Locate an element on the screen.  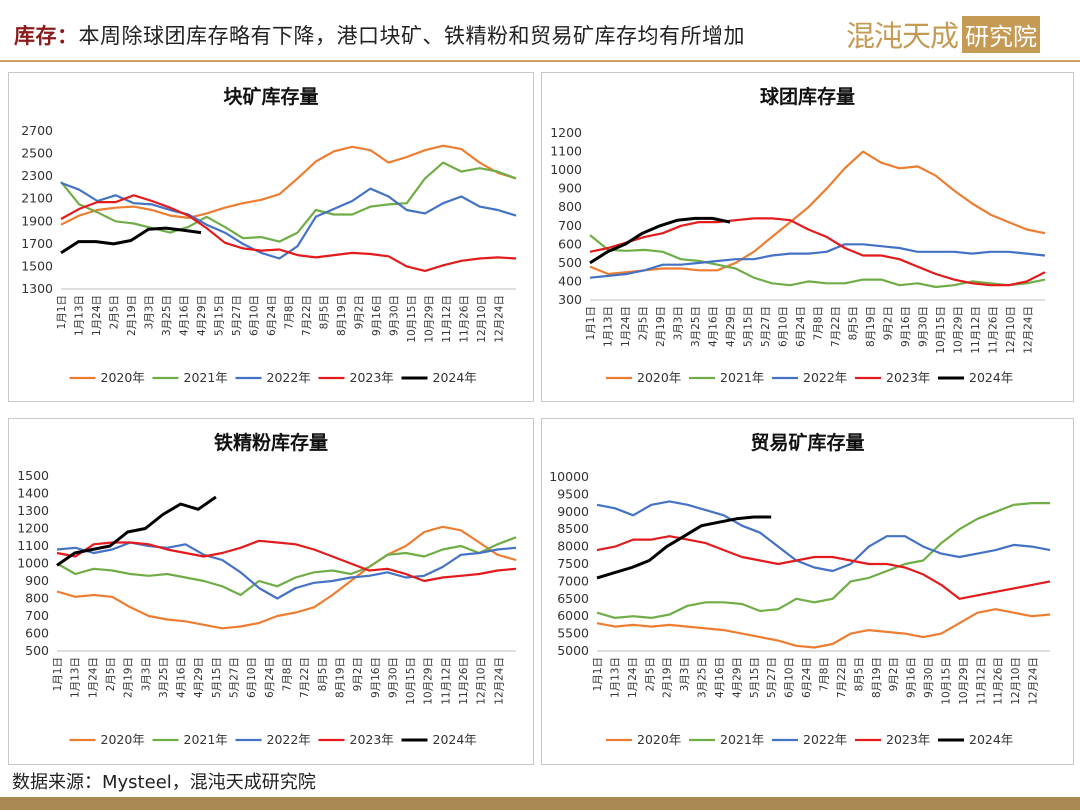
x-tick-label: 3月3日 is located at coordinates (146, 674).